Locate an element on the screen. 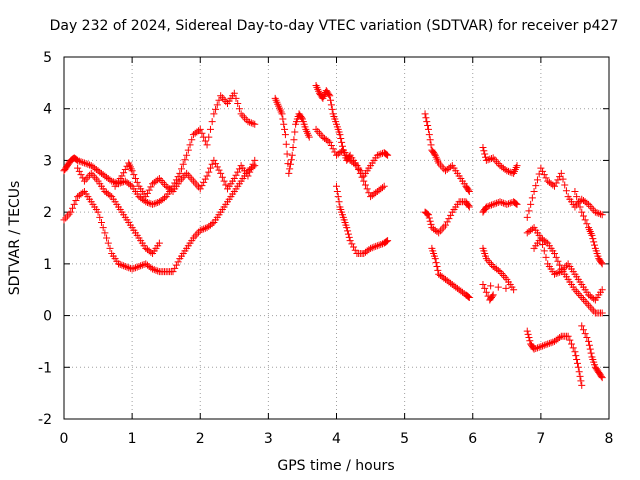 This screenshot has height=480, width=640. series-track-s is located at coordinates (592, 352).